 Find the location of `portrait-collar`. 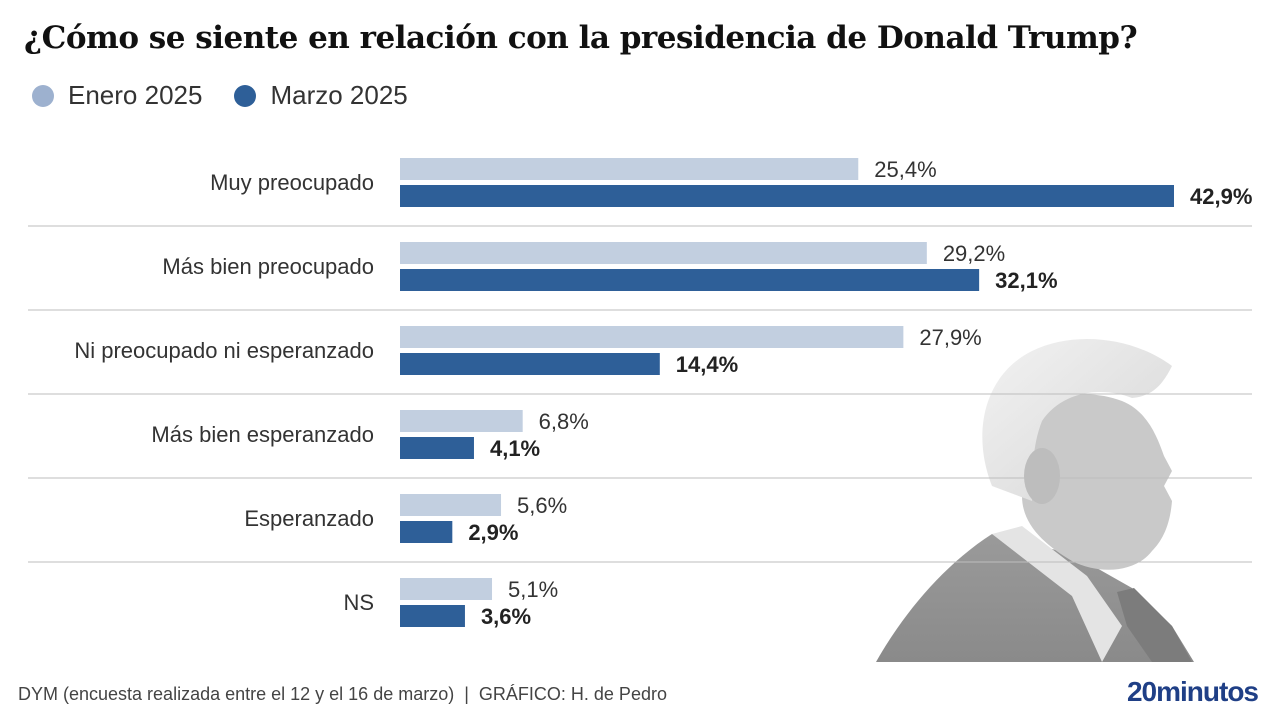

portrait-collar is located at coordinates (1057, 594).